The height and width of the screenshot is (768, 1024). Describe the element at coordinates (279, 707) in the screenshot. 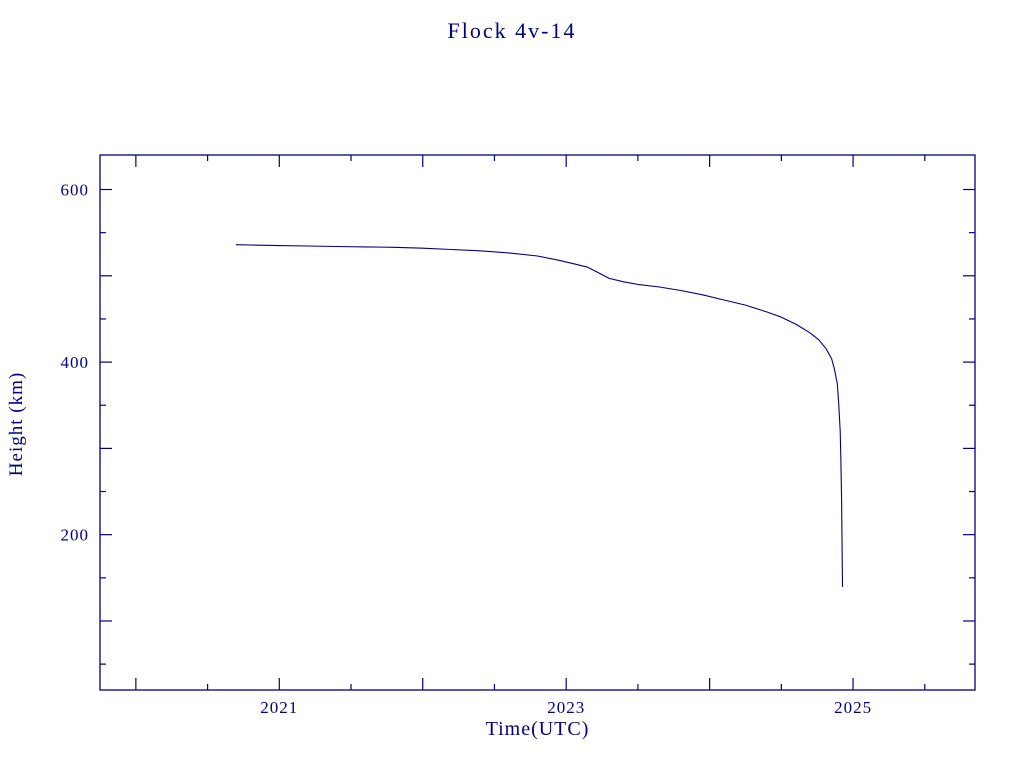

I see `x-tick-label: 2021` at that location.